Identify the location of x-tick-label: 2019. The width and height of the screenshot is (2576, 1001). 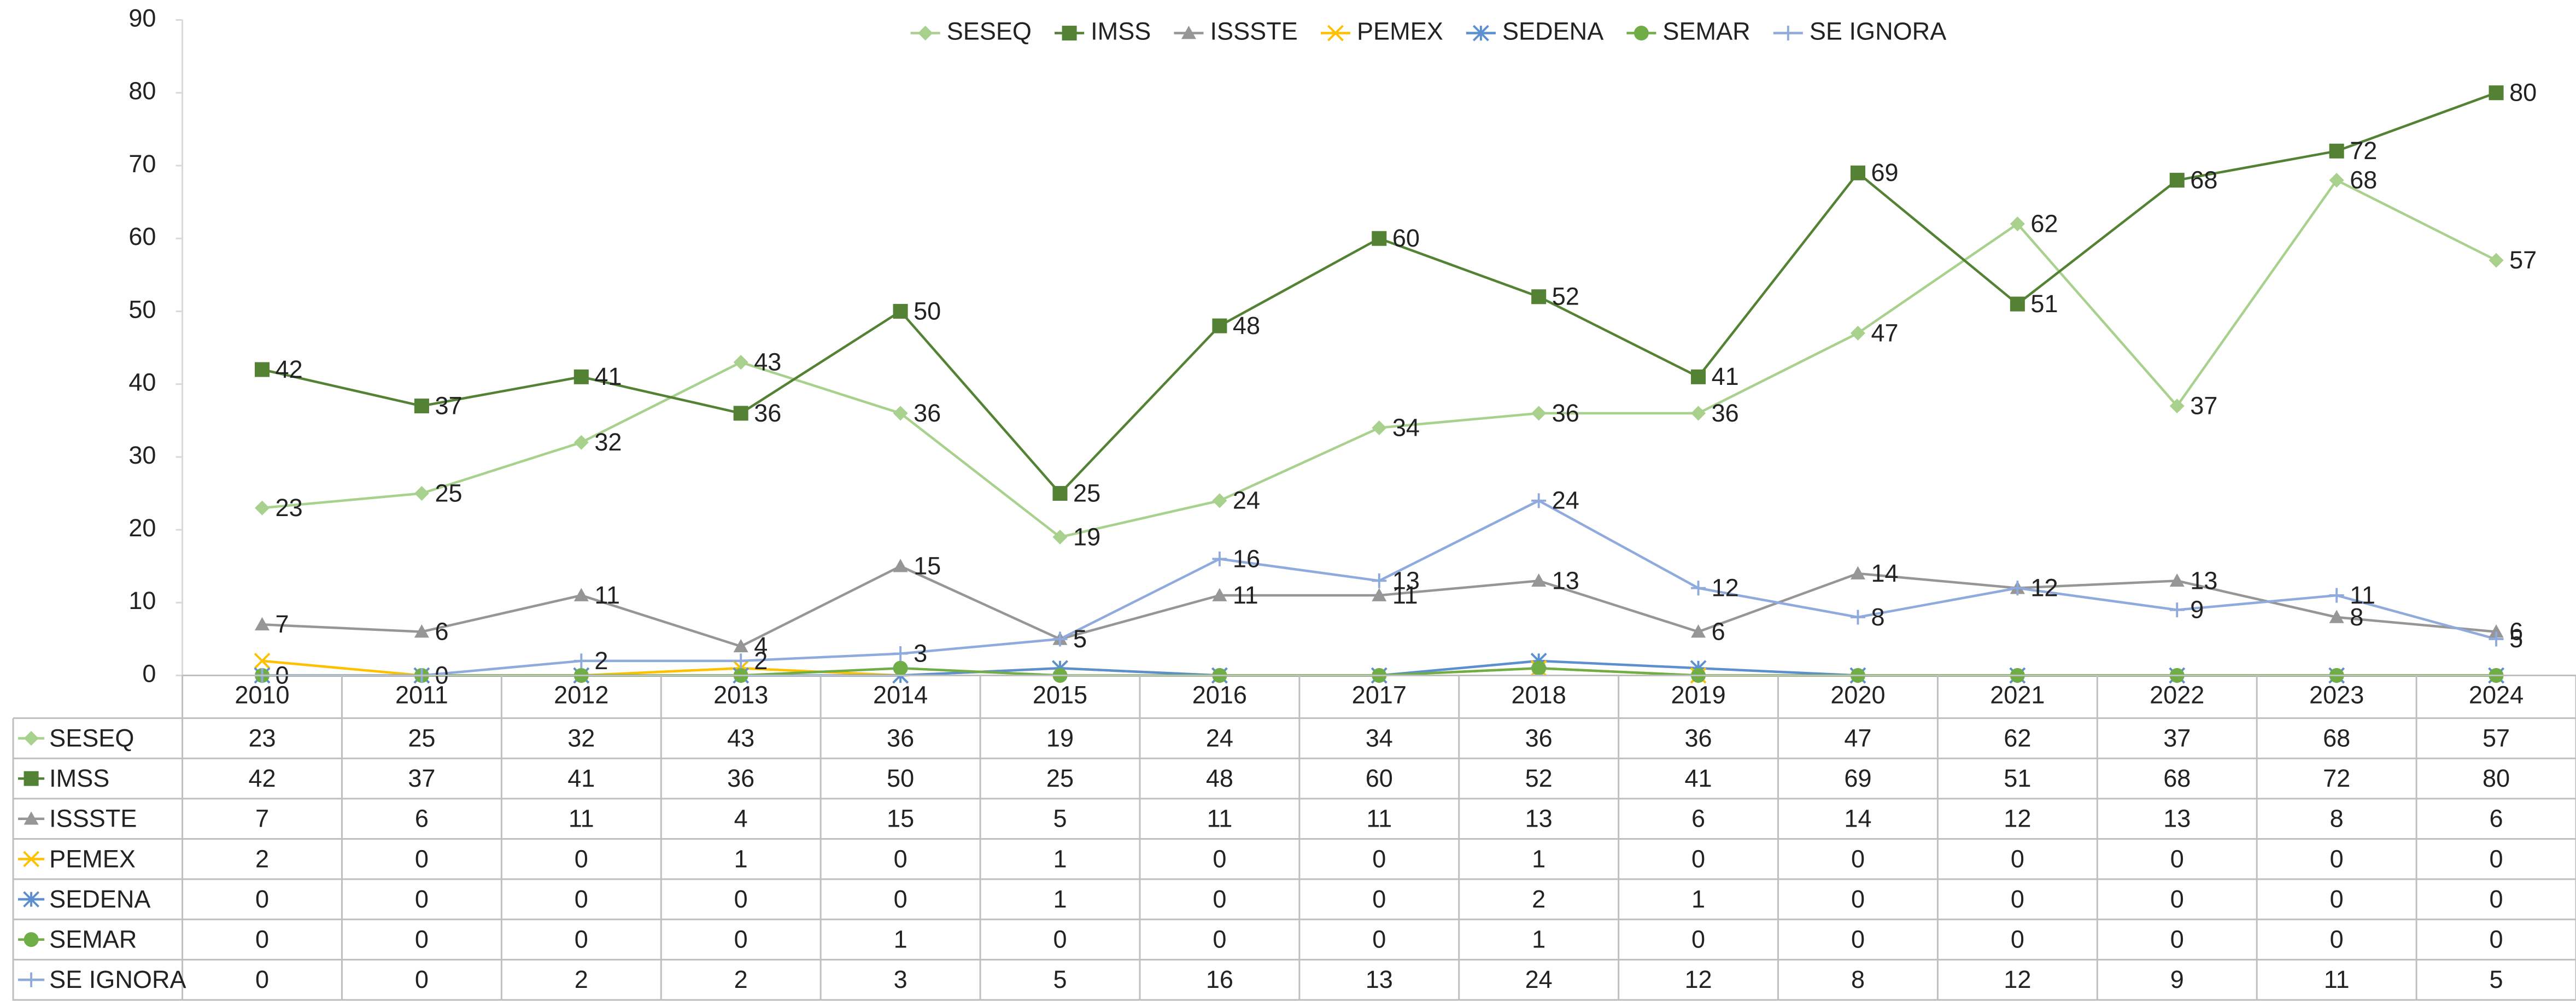
(1698, 695).